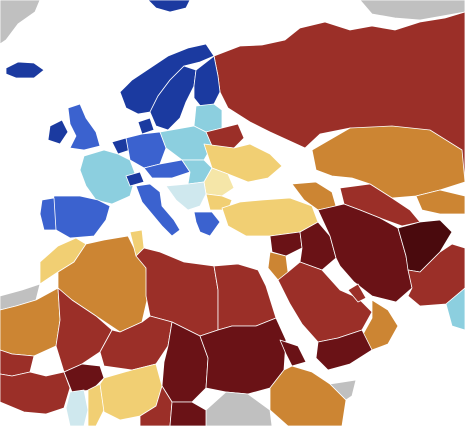 This screenshot has width=465, height=426. I want to click on yemen, so click(344, 350).